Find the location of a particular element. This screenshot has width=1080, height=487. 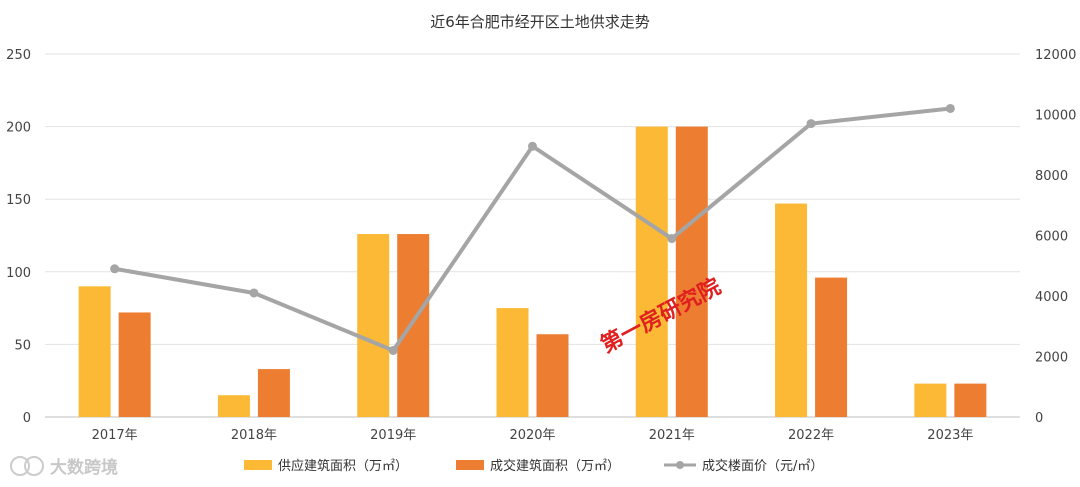

brand-logo: 大数跨境 is located at coordinates (64, 467).